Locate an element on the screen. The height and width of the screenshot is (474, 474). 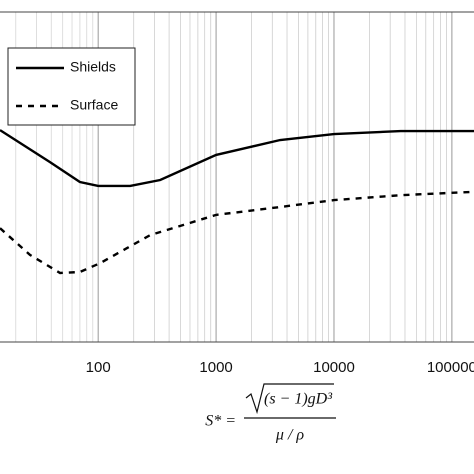
x-tick-label: 100000 is located at coordinates (450, 367).